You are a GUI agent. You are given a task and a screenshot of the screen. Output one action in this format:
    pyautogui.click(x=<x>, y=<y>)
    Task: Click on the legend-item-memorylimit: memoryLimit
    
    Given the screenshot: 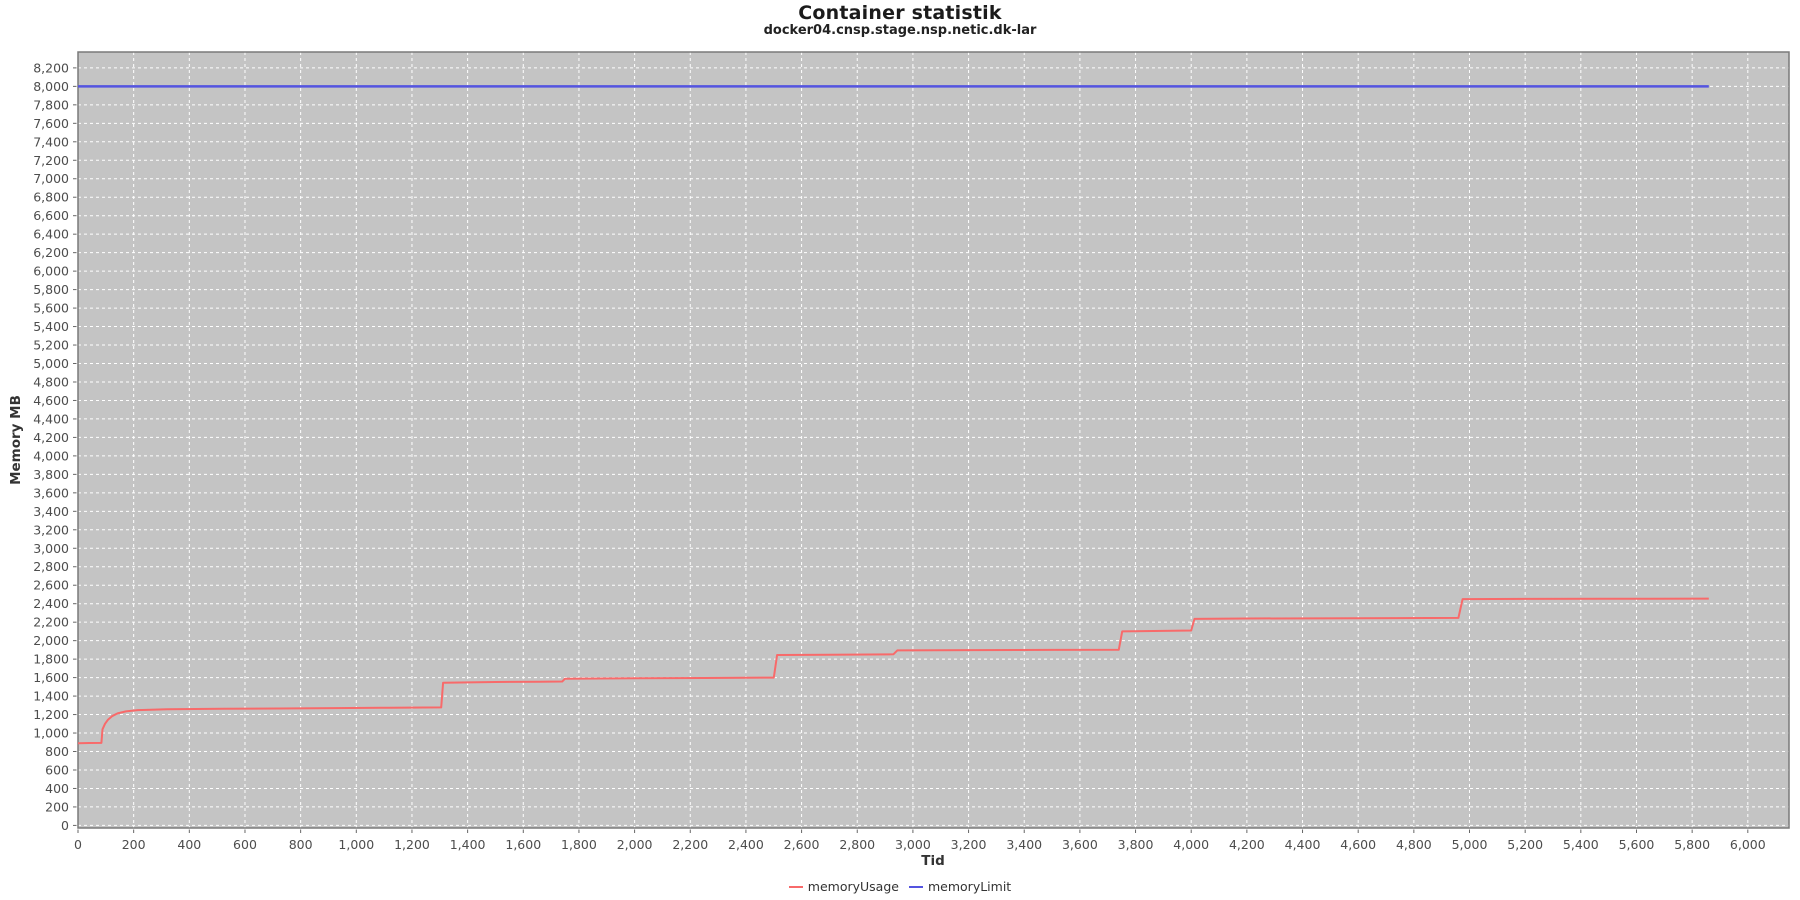 What is the action you would take?
    pyautogui.click(x=960, y=886)
    